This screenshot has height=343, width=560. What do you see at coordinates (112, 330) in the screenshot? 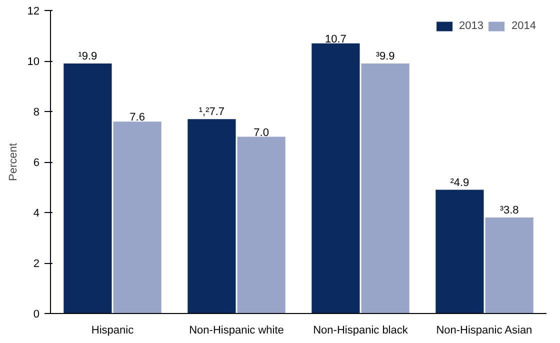
I see `x-tick-label: Hispanic` at bounding box center [112, 330].